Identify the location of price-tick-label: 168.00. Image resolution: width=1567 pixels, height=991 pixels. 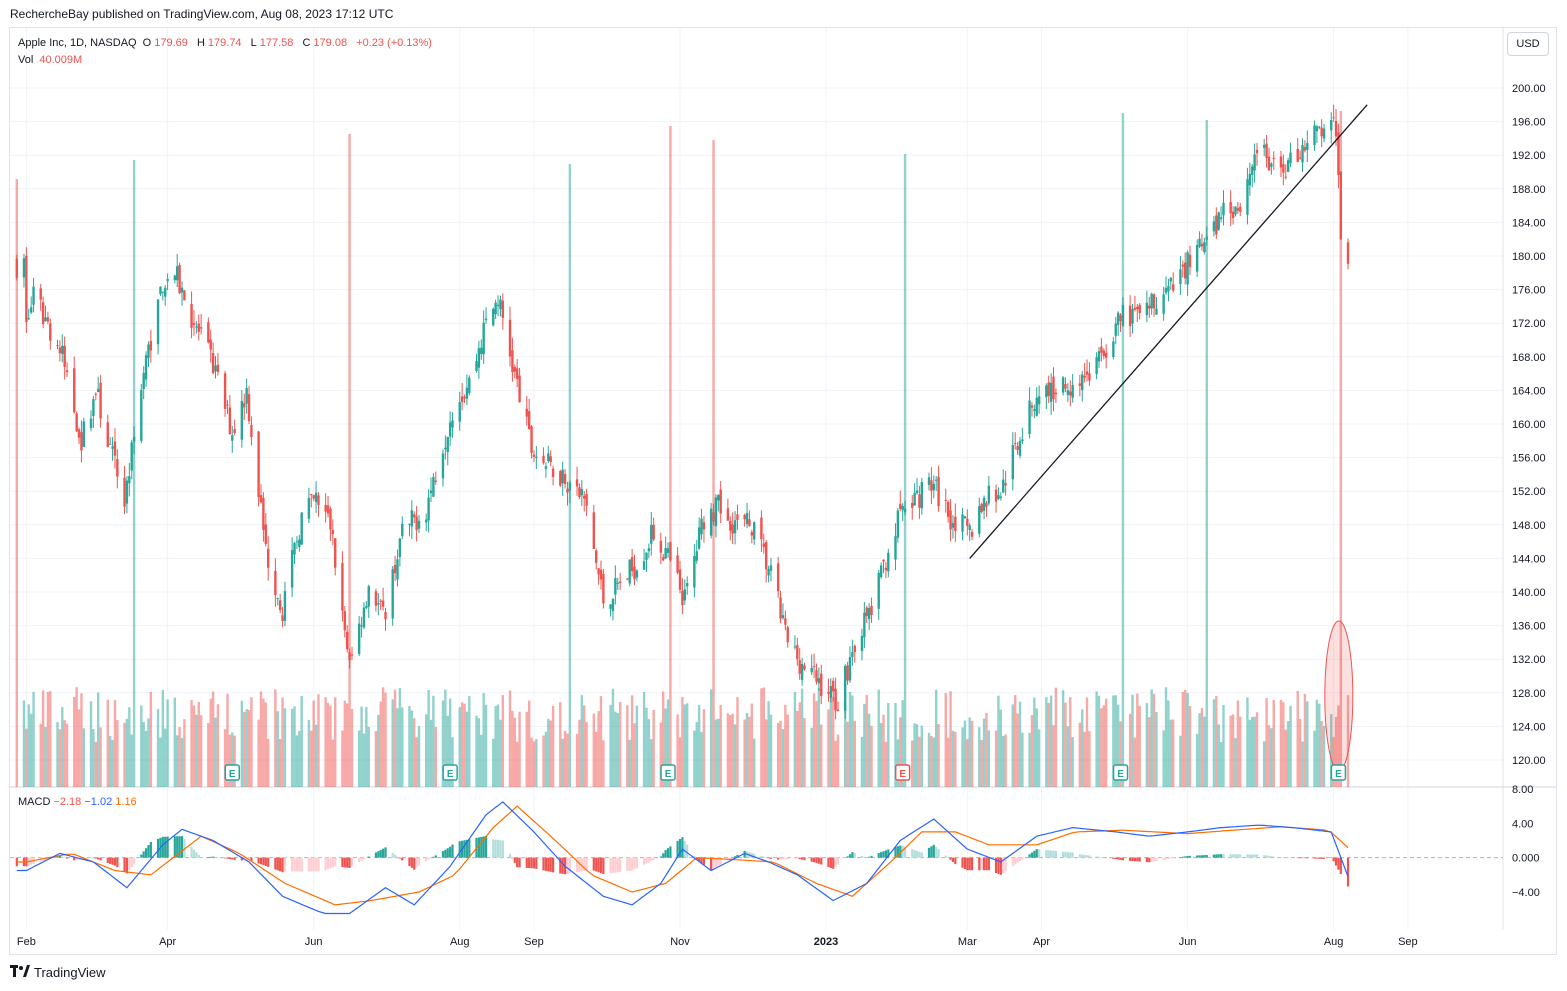
(1529, 358).